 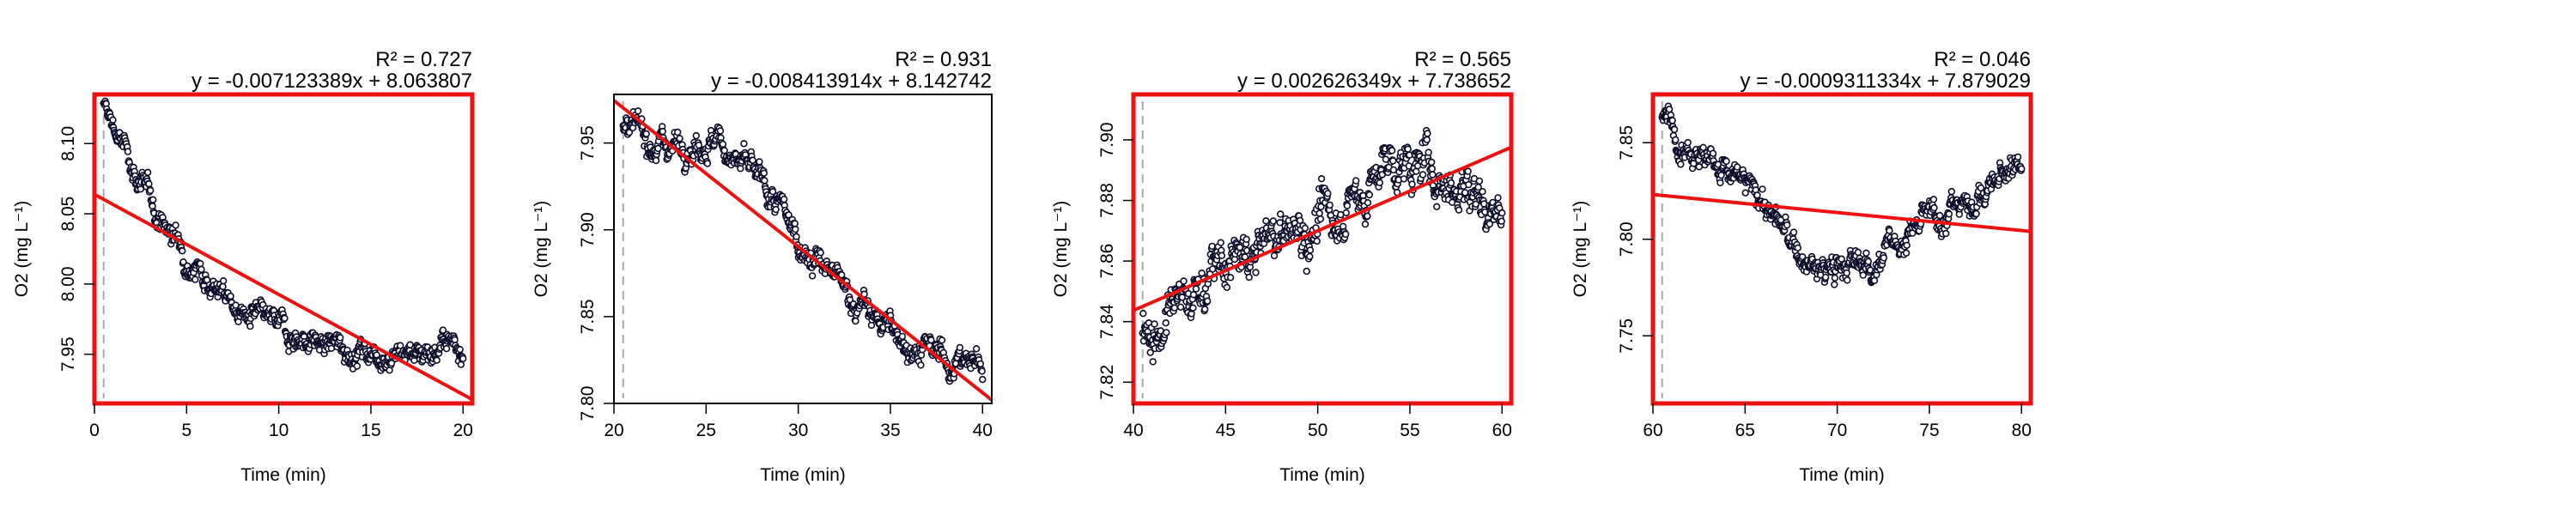 I want to click on r-squared-label: R² = 0.046, so click(x=1982, y=59).